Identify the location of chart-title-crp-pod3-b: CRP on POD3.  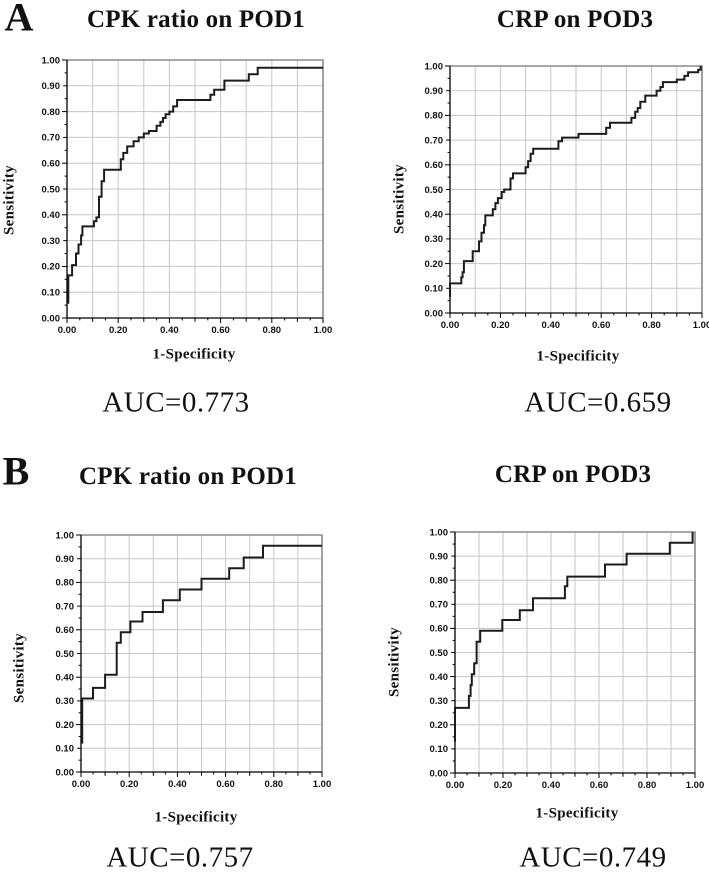
(573, 474).